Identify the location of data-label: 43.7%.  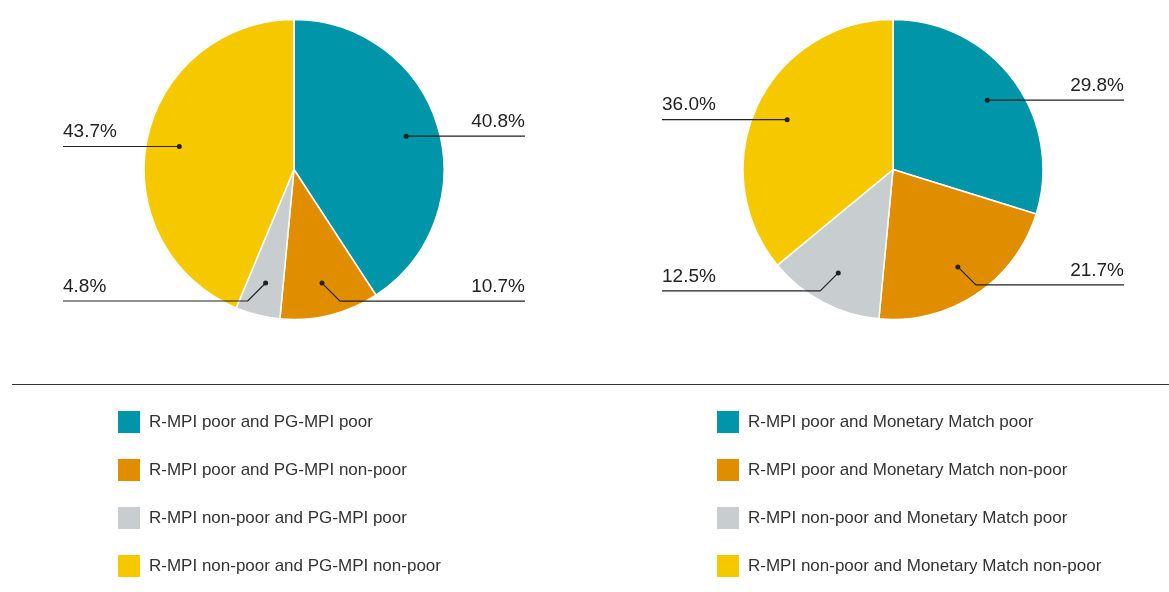
(90, 131).